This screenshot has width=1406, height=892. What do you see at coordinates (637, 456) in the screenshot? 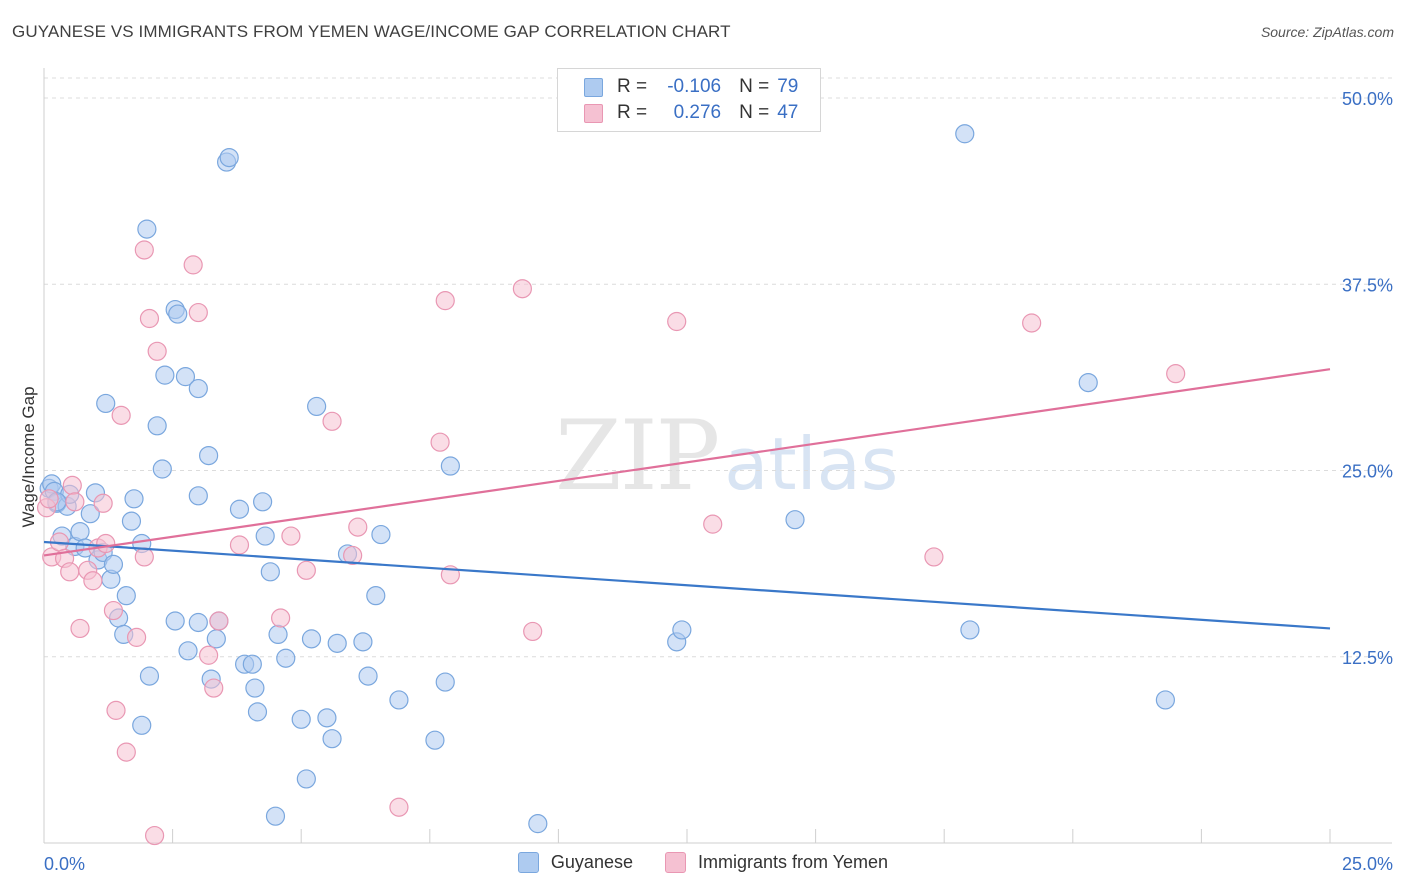
I see `watermark-zip: ZIP` at bounding box center [637, 456].